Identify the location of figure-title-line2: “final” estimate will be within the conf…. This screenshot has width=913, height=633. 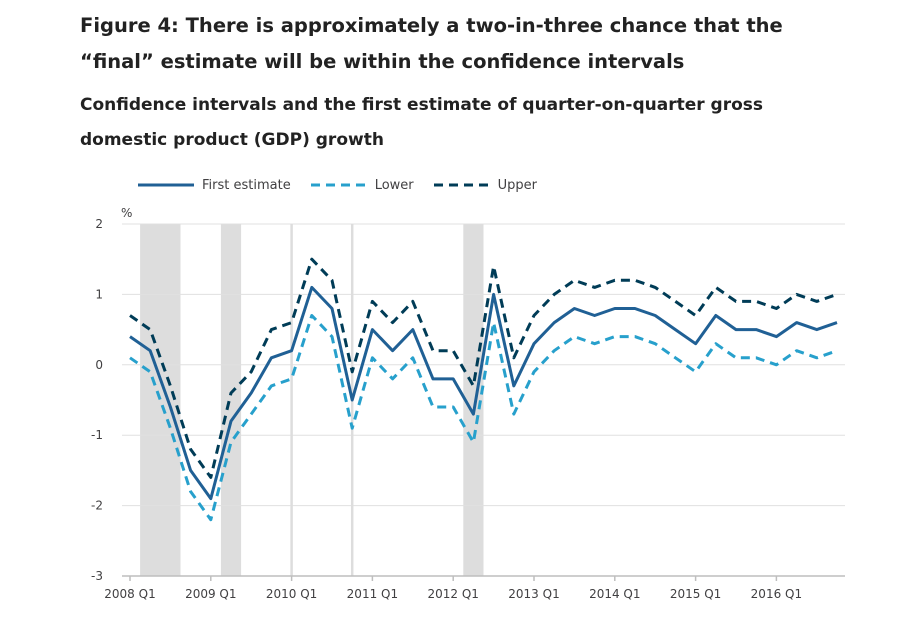
(382, 61).